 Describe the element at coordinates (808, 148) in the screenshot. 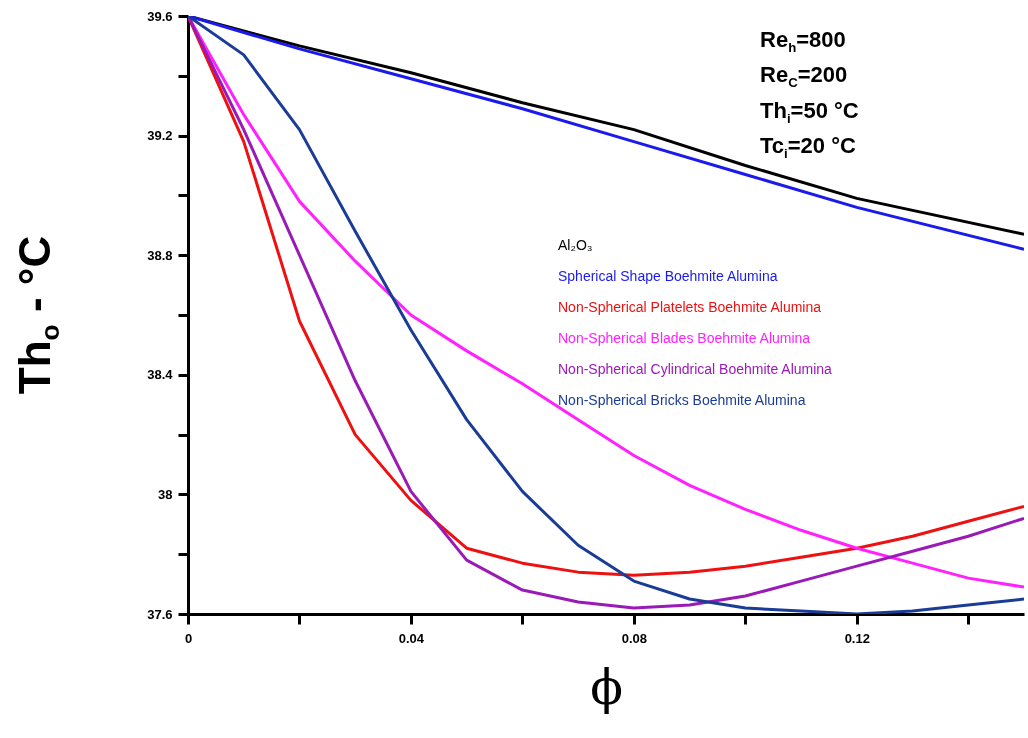

I see `annotation: Tc$_{i}$=20 °C` at that location.